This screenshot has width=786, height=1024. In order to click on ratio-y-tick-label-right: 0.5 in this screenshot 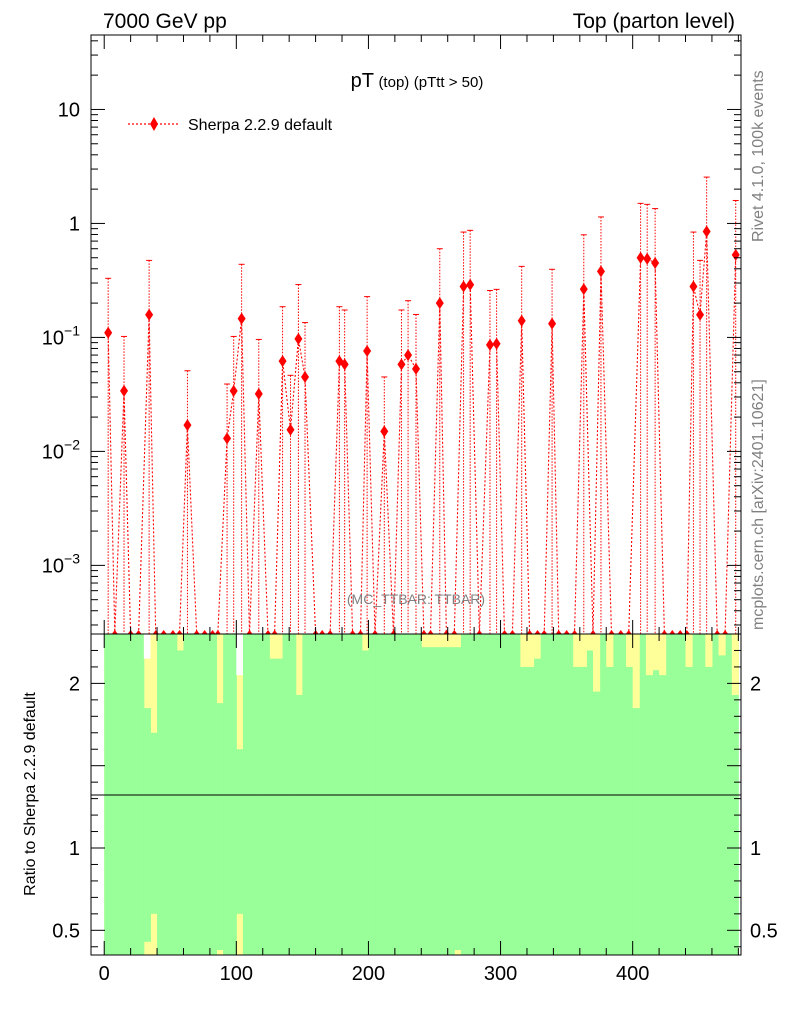, I will do `click(764, 931)`.